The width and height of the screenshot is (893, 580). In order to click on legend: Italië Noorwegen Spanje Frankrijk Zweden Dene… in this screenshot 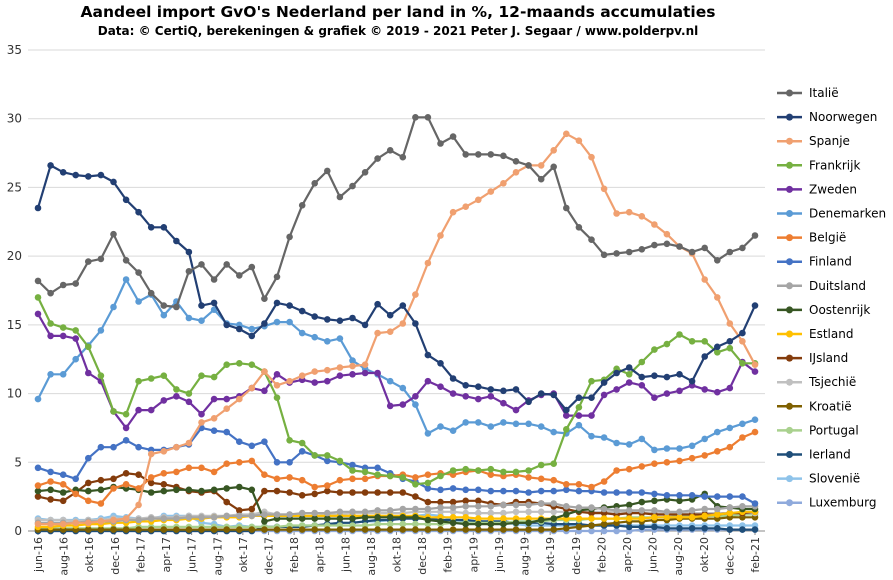, I will do `click(831, 298)`.